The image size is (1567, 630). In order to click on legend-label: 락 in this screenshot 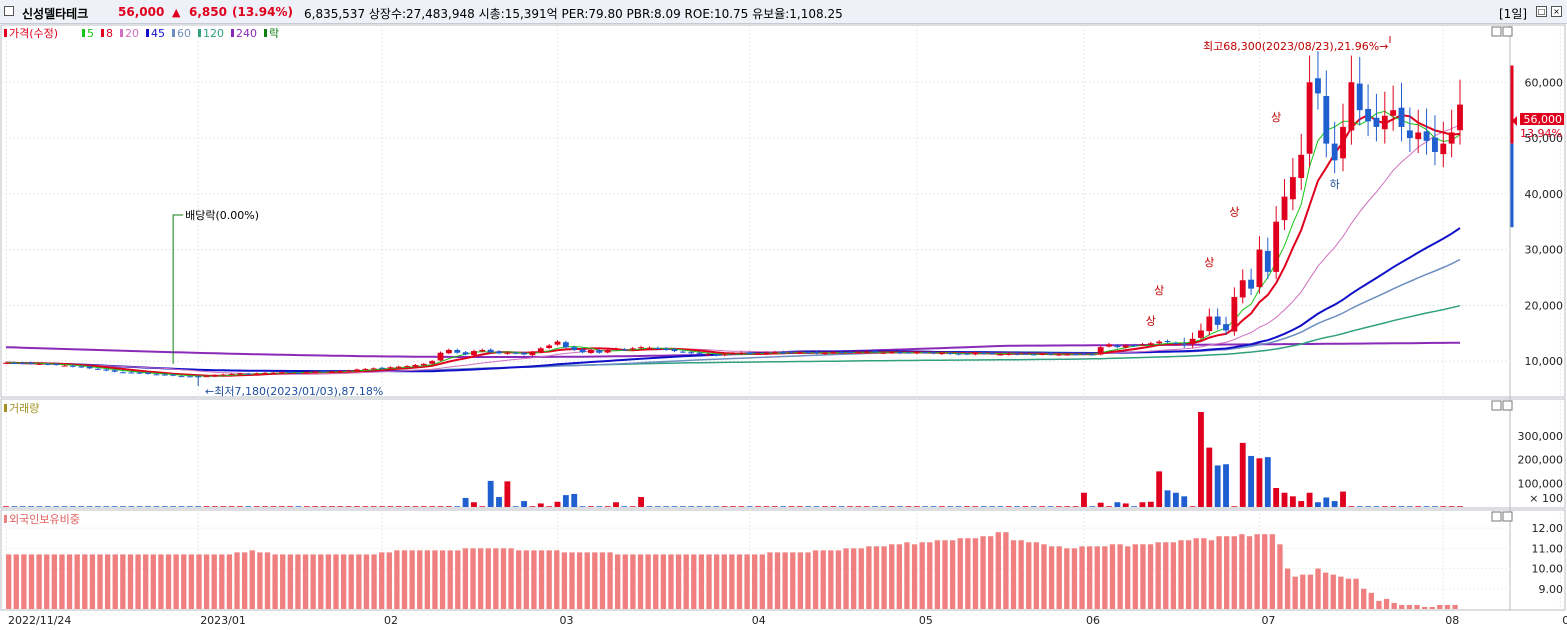, I will do `click(274, 33)`.